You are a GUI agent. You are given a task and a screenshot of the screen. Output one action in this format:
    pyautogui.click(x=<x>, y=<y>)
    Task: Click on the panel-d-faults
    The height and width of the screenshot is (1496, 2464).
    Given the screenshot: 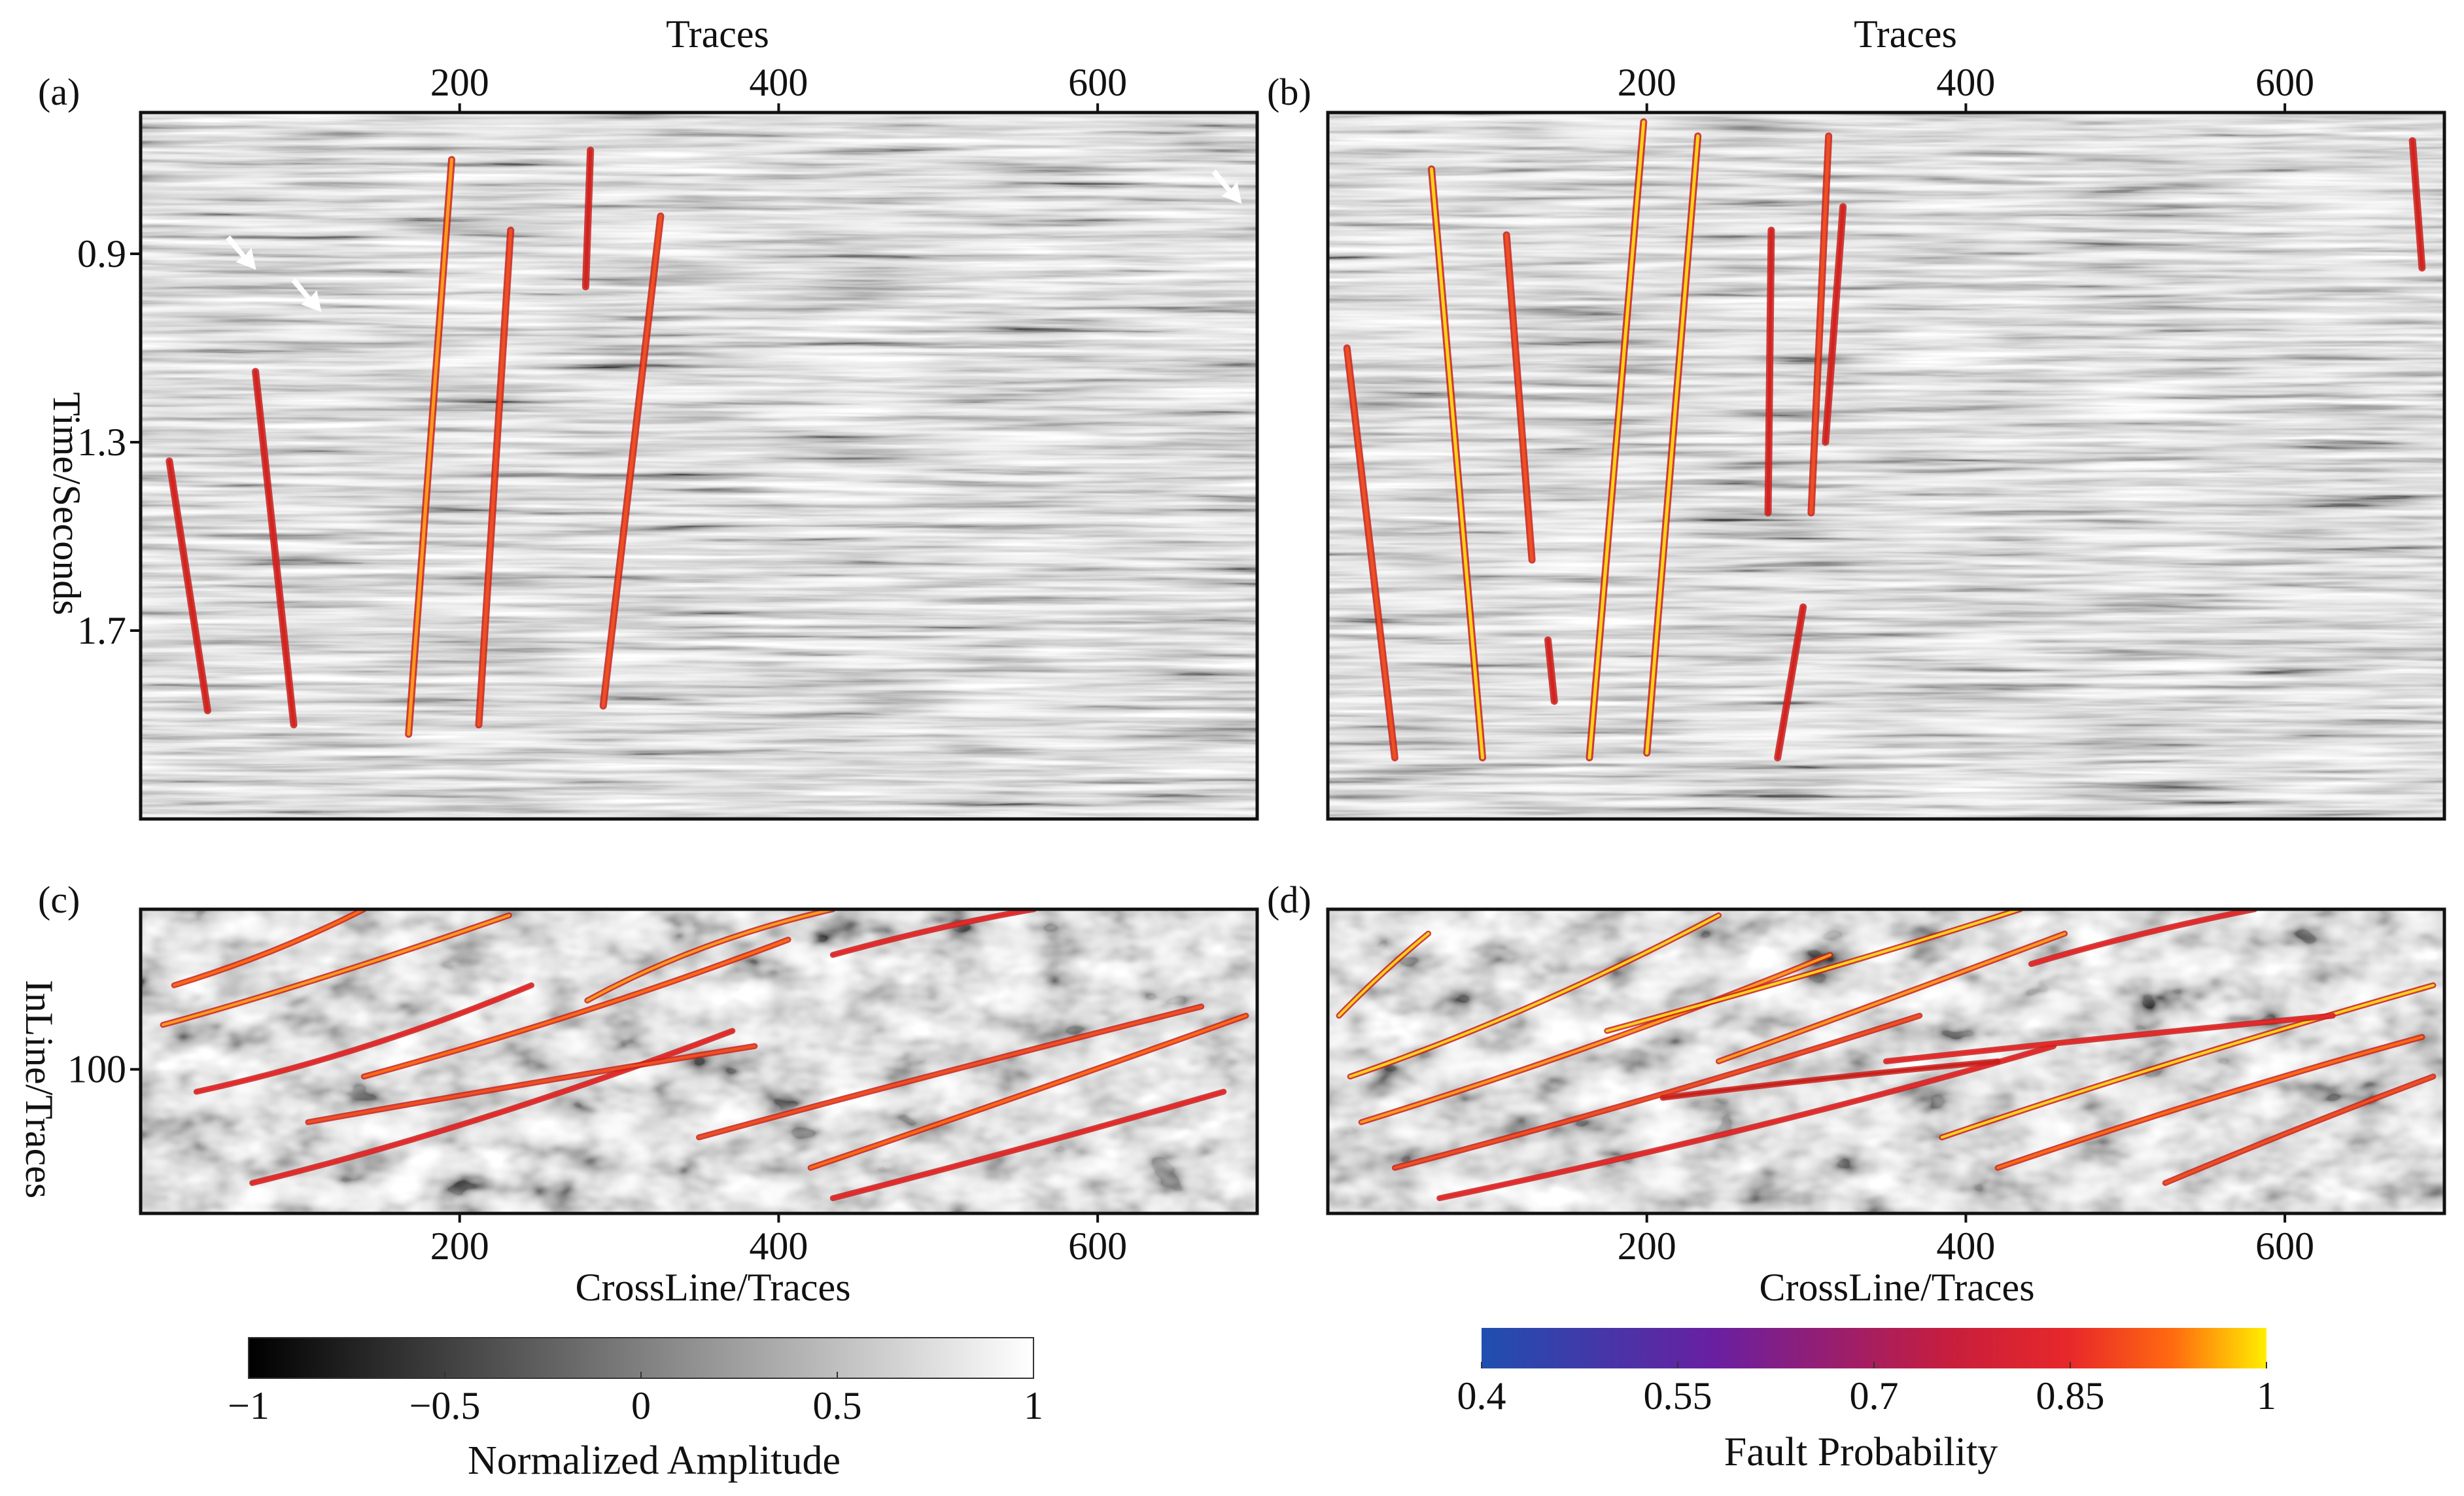 What is the action you would take?
    pyautogui.click(x=1886, y=1055)
    